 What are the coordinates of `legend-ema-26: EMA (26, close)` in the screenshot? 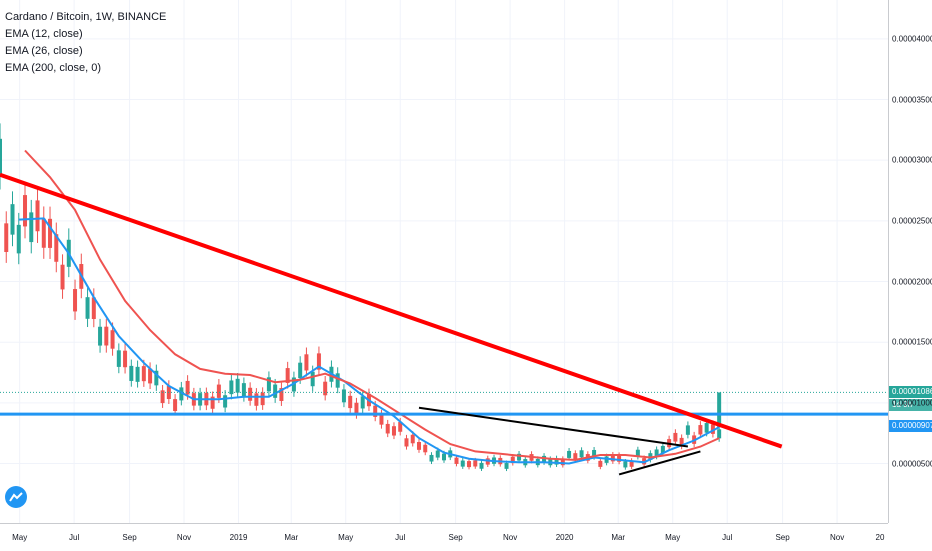 It's located at (44, 51).